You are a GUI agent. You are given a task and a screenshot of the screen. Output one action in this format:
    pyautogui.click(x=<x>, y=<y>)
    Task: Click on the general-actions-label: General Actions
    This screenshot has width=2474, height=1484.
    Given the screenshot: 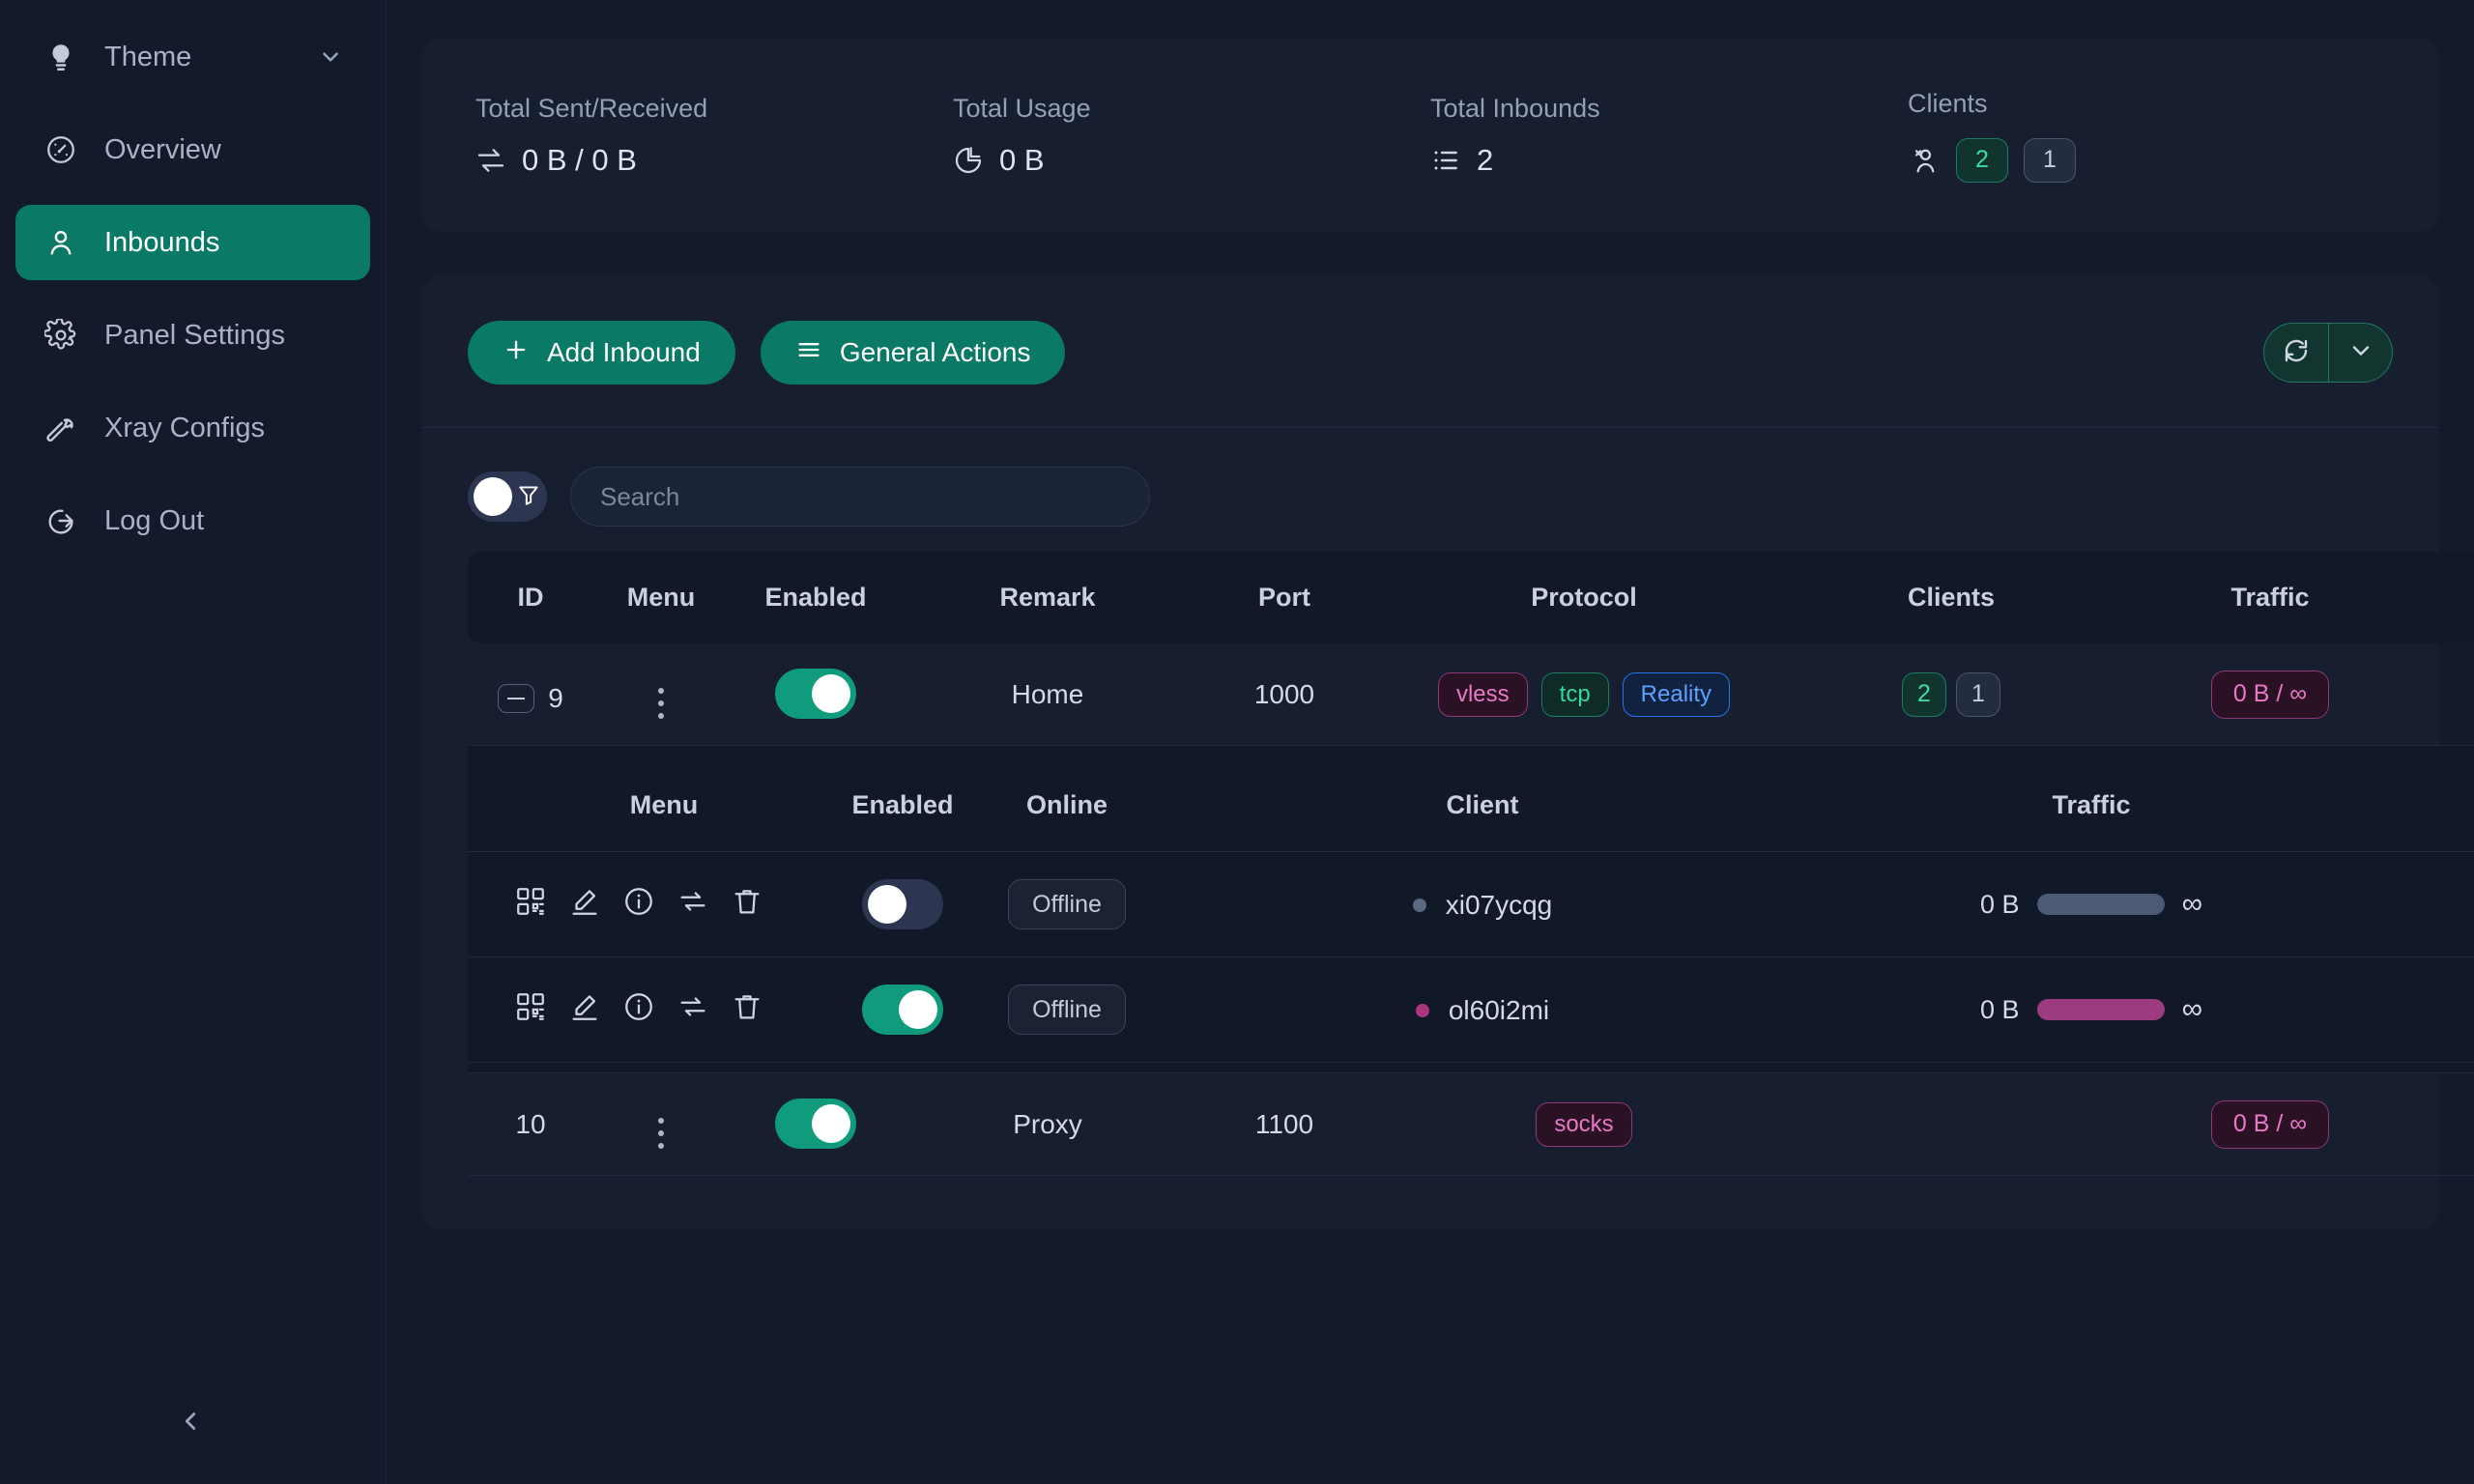 What is the action you would take?
    pyautogui.click(x=935, y=352)
    